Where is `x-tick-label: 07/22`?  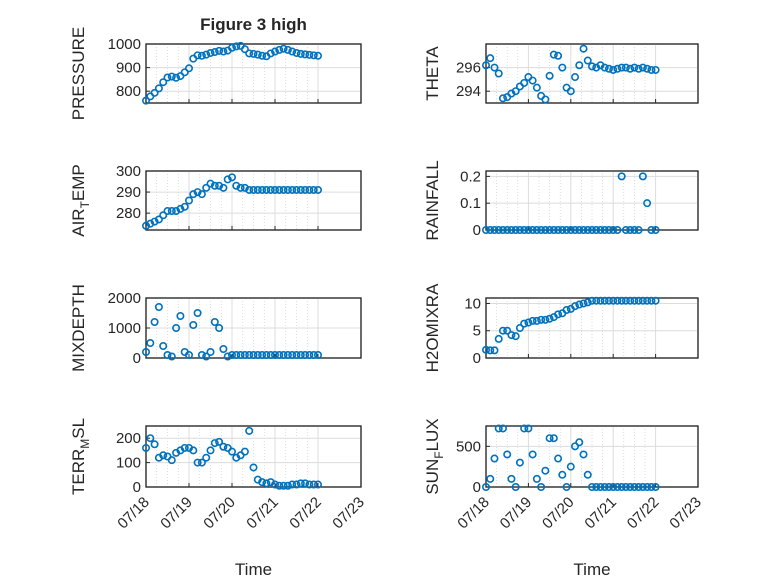 x-tick-label: 07/22 is located at coordinates (305, 513).